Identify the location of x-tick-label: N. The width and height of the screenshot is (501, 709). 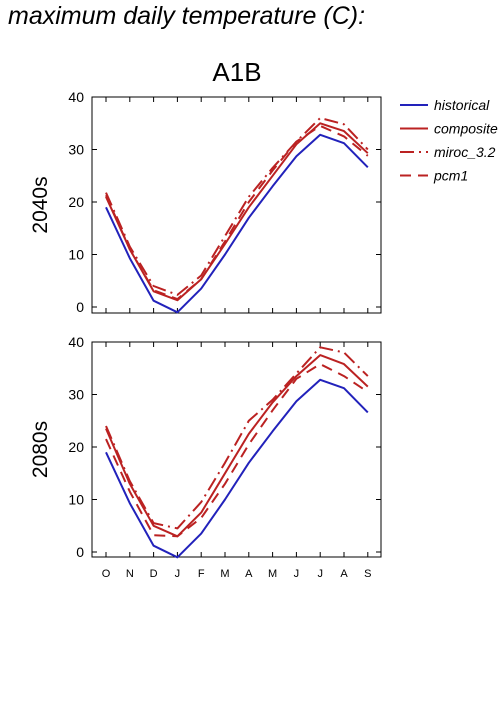
(130, 574).